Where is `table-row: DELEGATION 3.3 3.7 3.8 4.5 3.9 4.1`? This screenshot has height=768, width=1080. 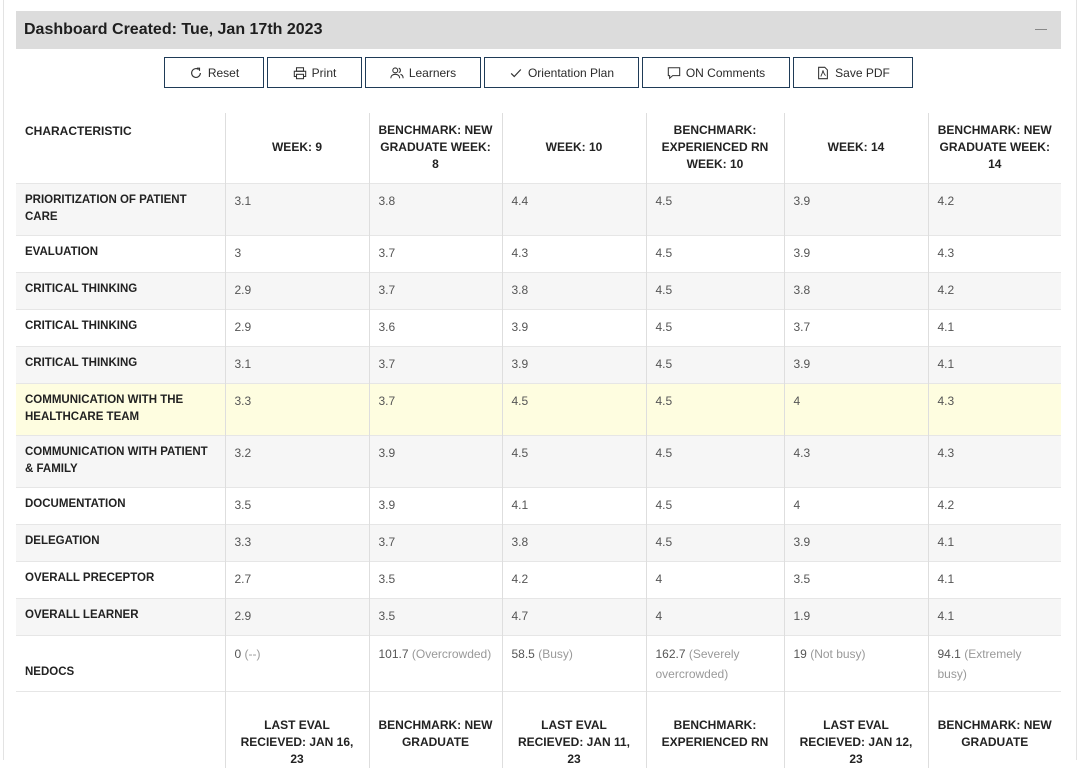 table-row: DELEGATION 3.3 3.7 3.8 4.5 3.9 4.1 is located at coordinates (538, 542).